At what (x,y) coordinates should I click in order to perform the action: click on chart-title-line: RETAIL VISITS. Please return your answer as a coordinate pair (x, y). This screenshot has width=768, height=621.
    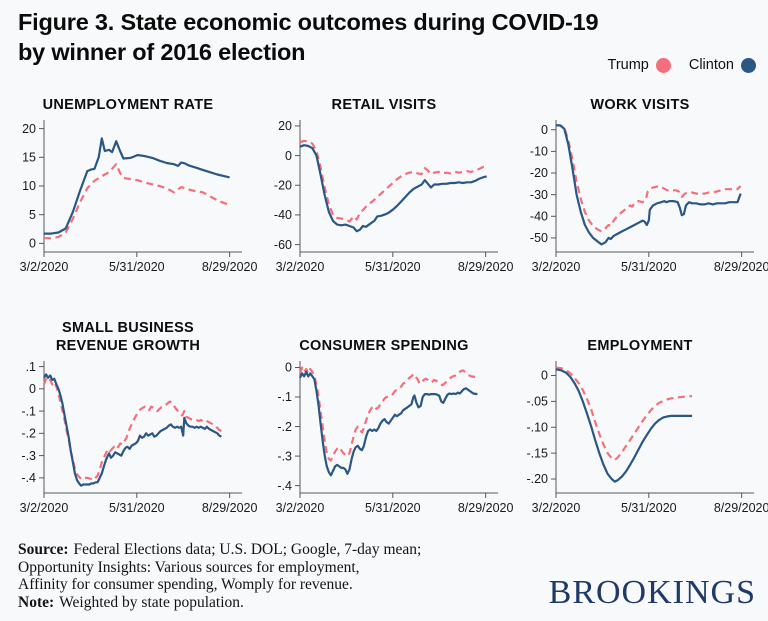
    Looking at the image, I should click on (384, 104).